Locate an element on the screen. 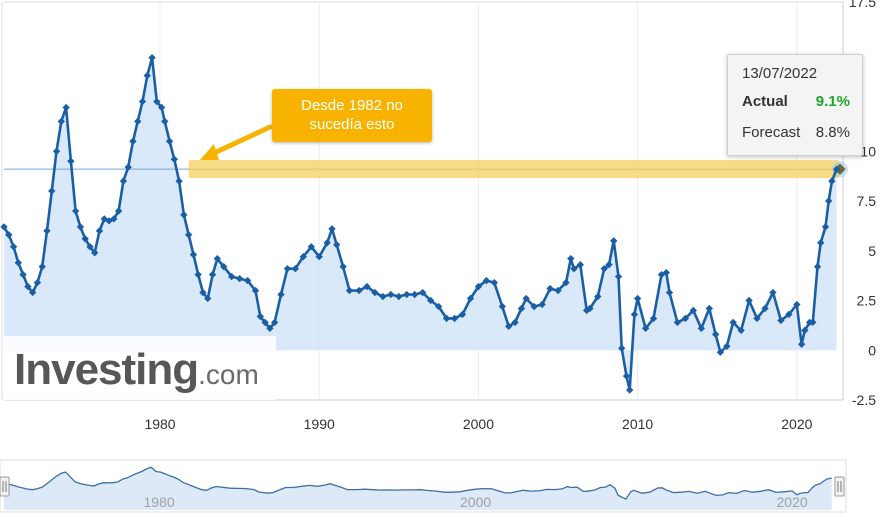 The image size is (894, 522). navigator: 1980 2000 2020 is located at coordinates (423, 486).